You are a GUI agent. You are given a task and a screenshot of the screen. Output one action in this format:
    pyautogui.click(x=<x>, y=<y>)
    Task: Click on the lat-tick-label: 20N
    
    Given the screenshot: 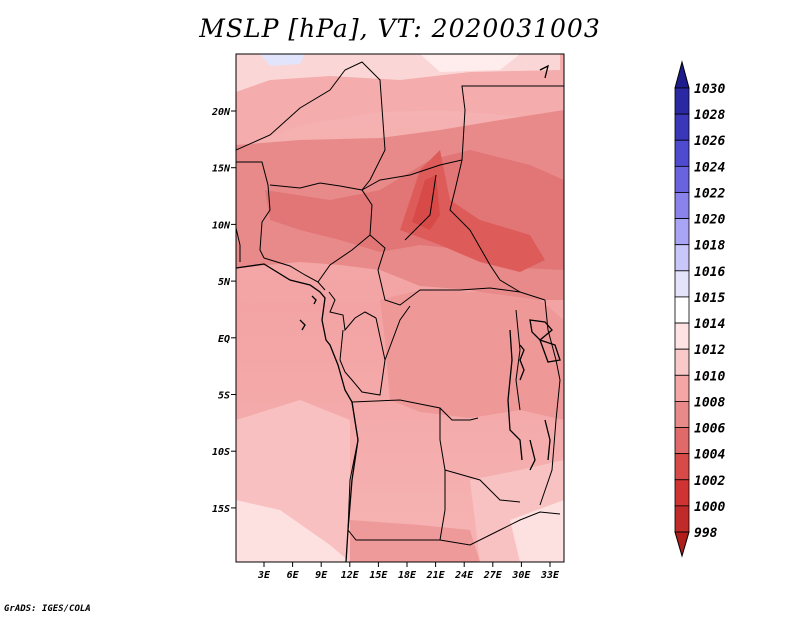 What is the action you would take?
    pyautogui.click(x=221, y=112)
    